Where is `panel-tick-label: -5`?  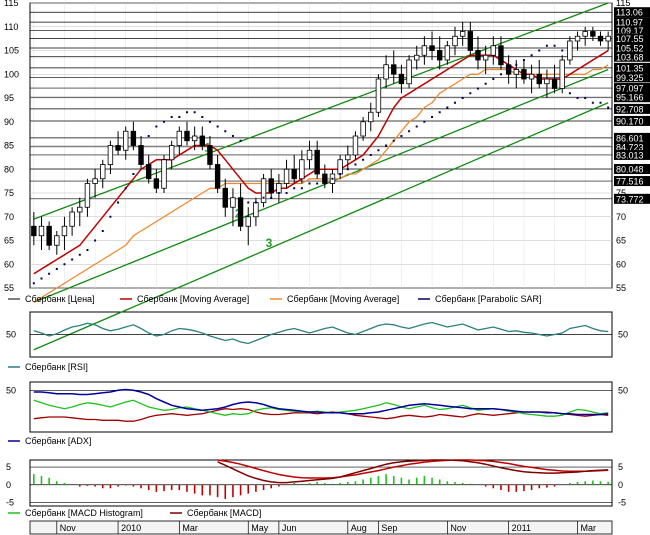 panel-tick-label: -5 is located at coordinates (622, 502).